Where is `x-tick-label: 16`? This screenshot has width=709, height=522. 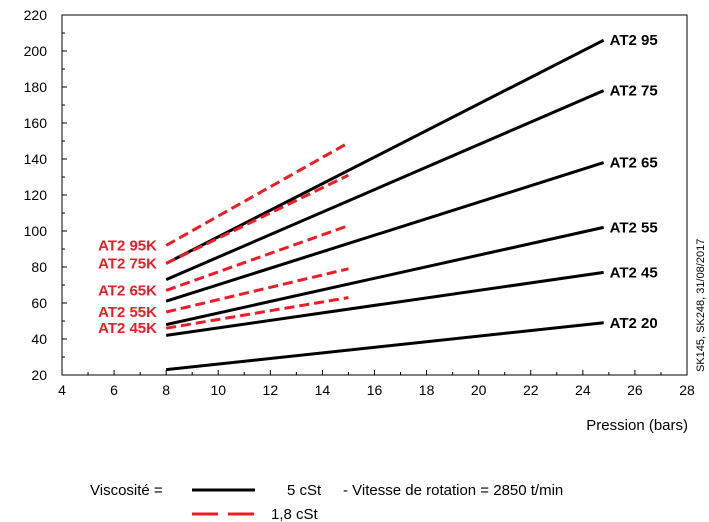
x-tick-label: 16 is located at coordinates (375, 390).